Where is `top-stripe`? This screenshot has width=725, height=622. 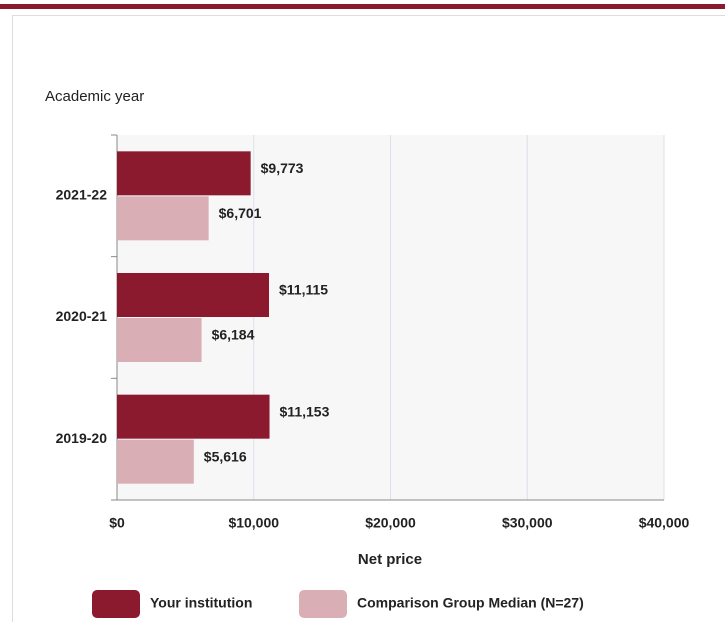
top-stripe is located at coordinates (362, 6).